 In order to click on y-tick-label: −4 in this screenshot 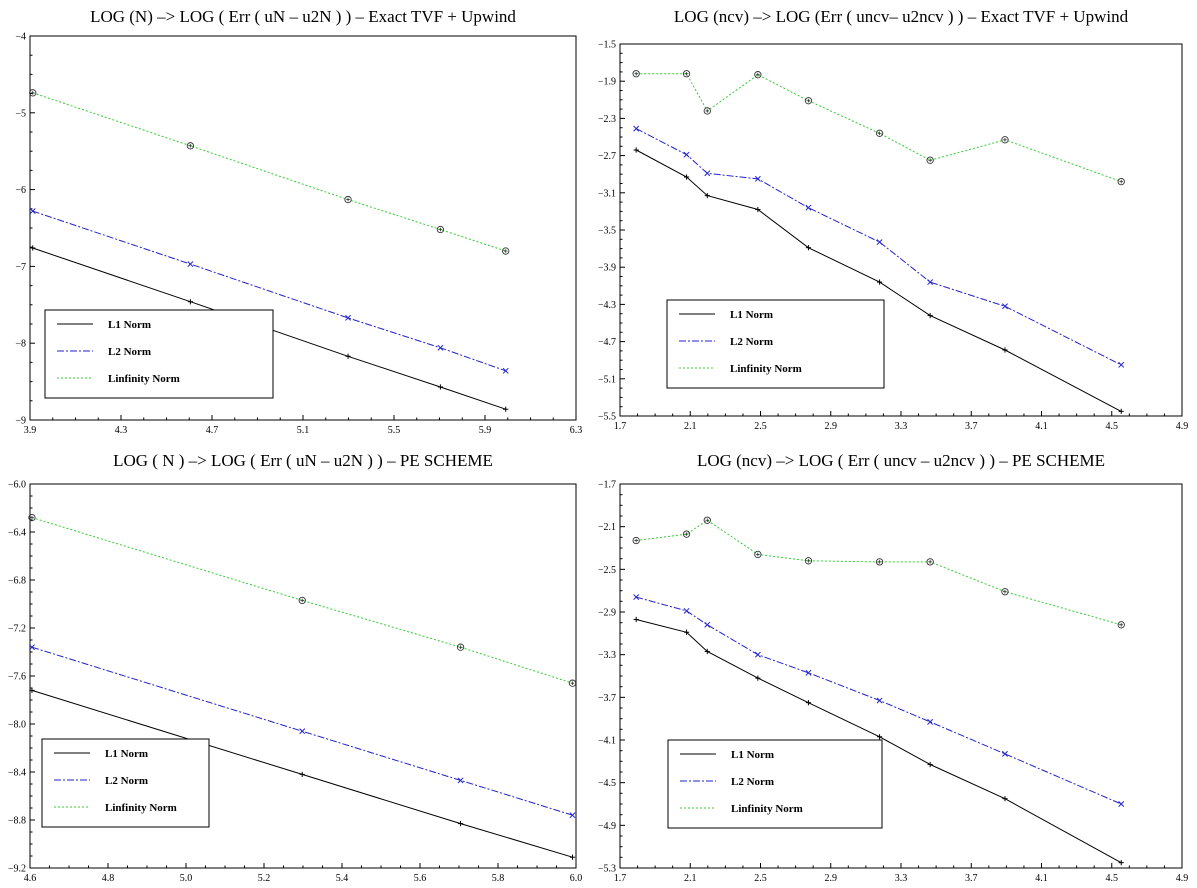, I will do `click(20, 37)`.